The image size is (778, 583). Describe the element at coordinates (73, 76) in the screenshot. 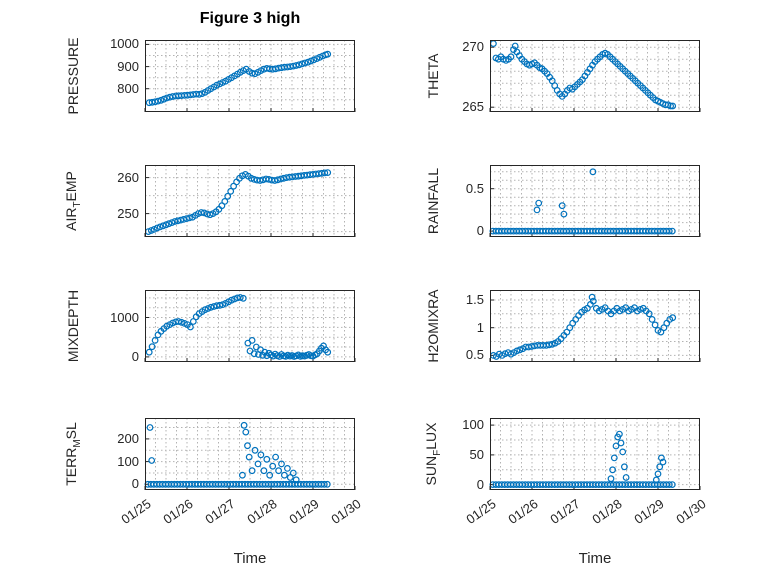

I see `y-axis-label: PRESSURE` at that location.